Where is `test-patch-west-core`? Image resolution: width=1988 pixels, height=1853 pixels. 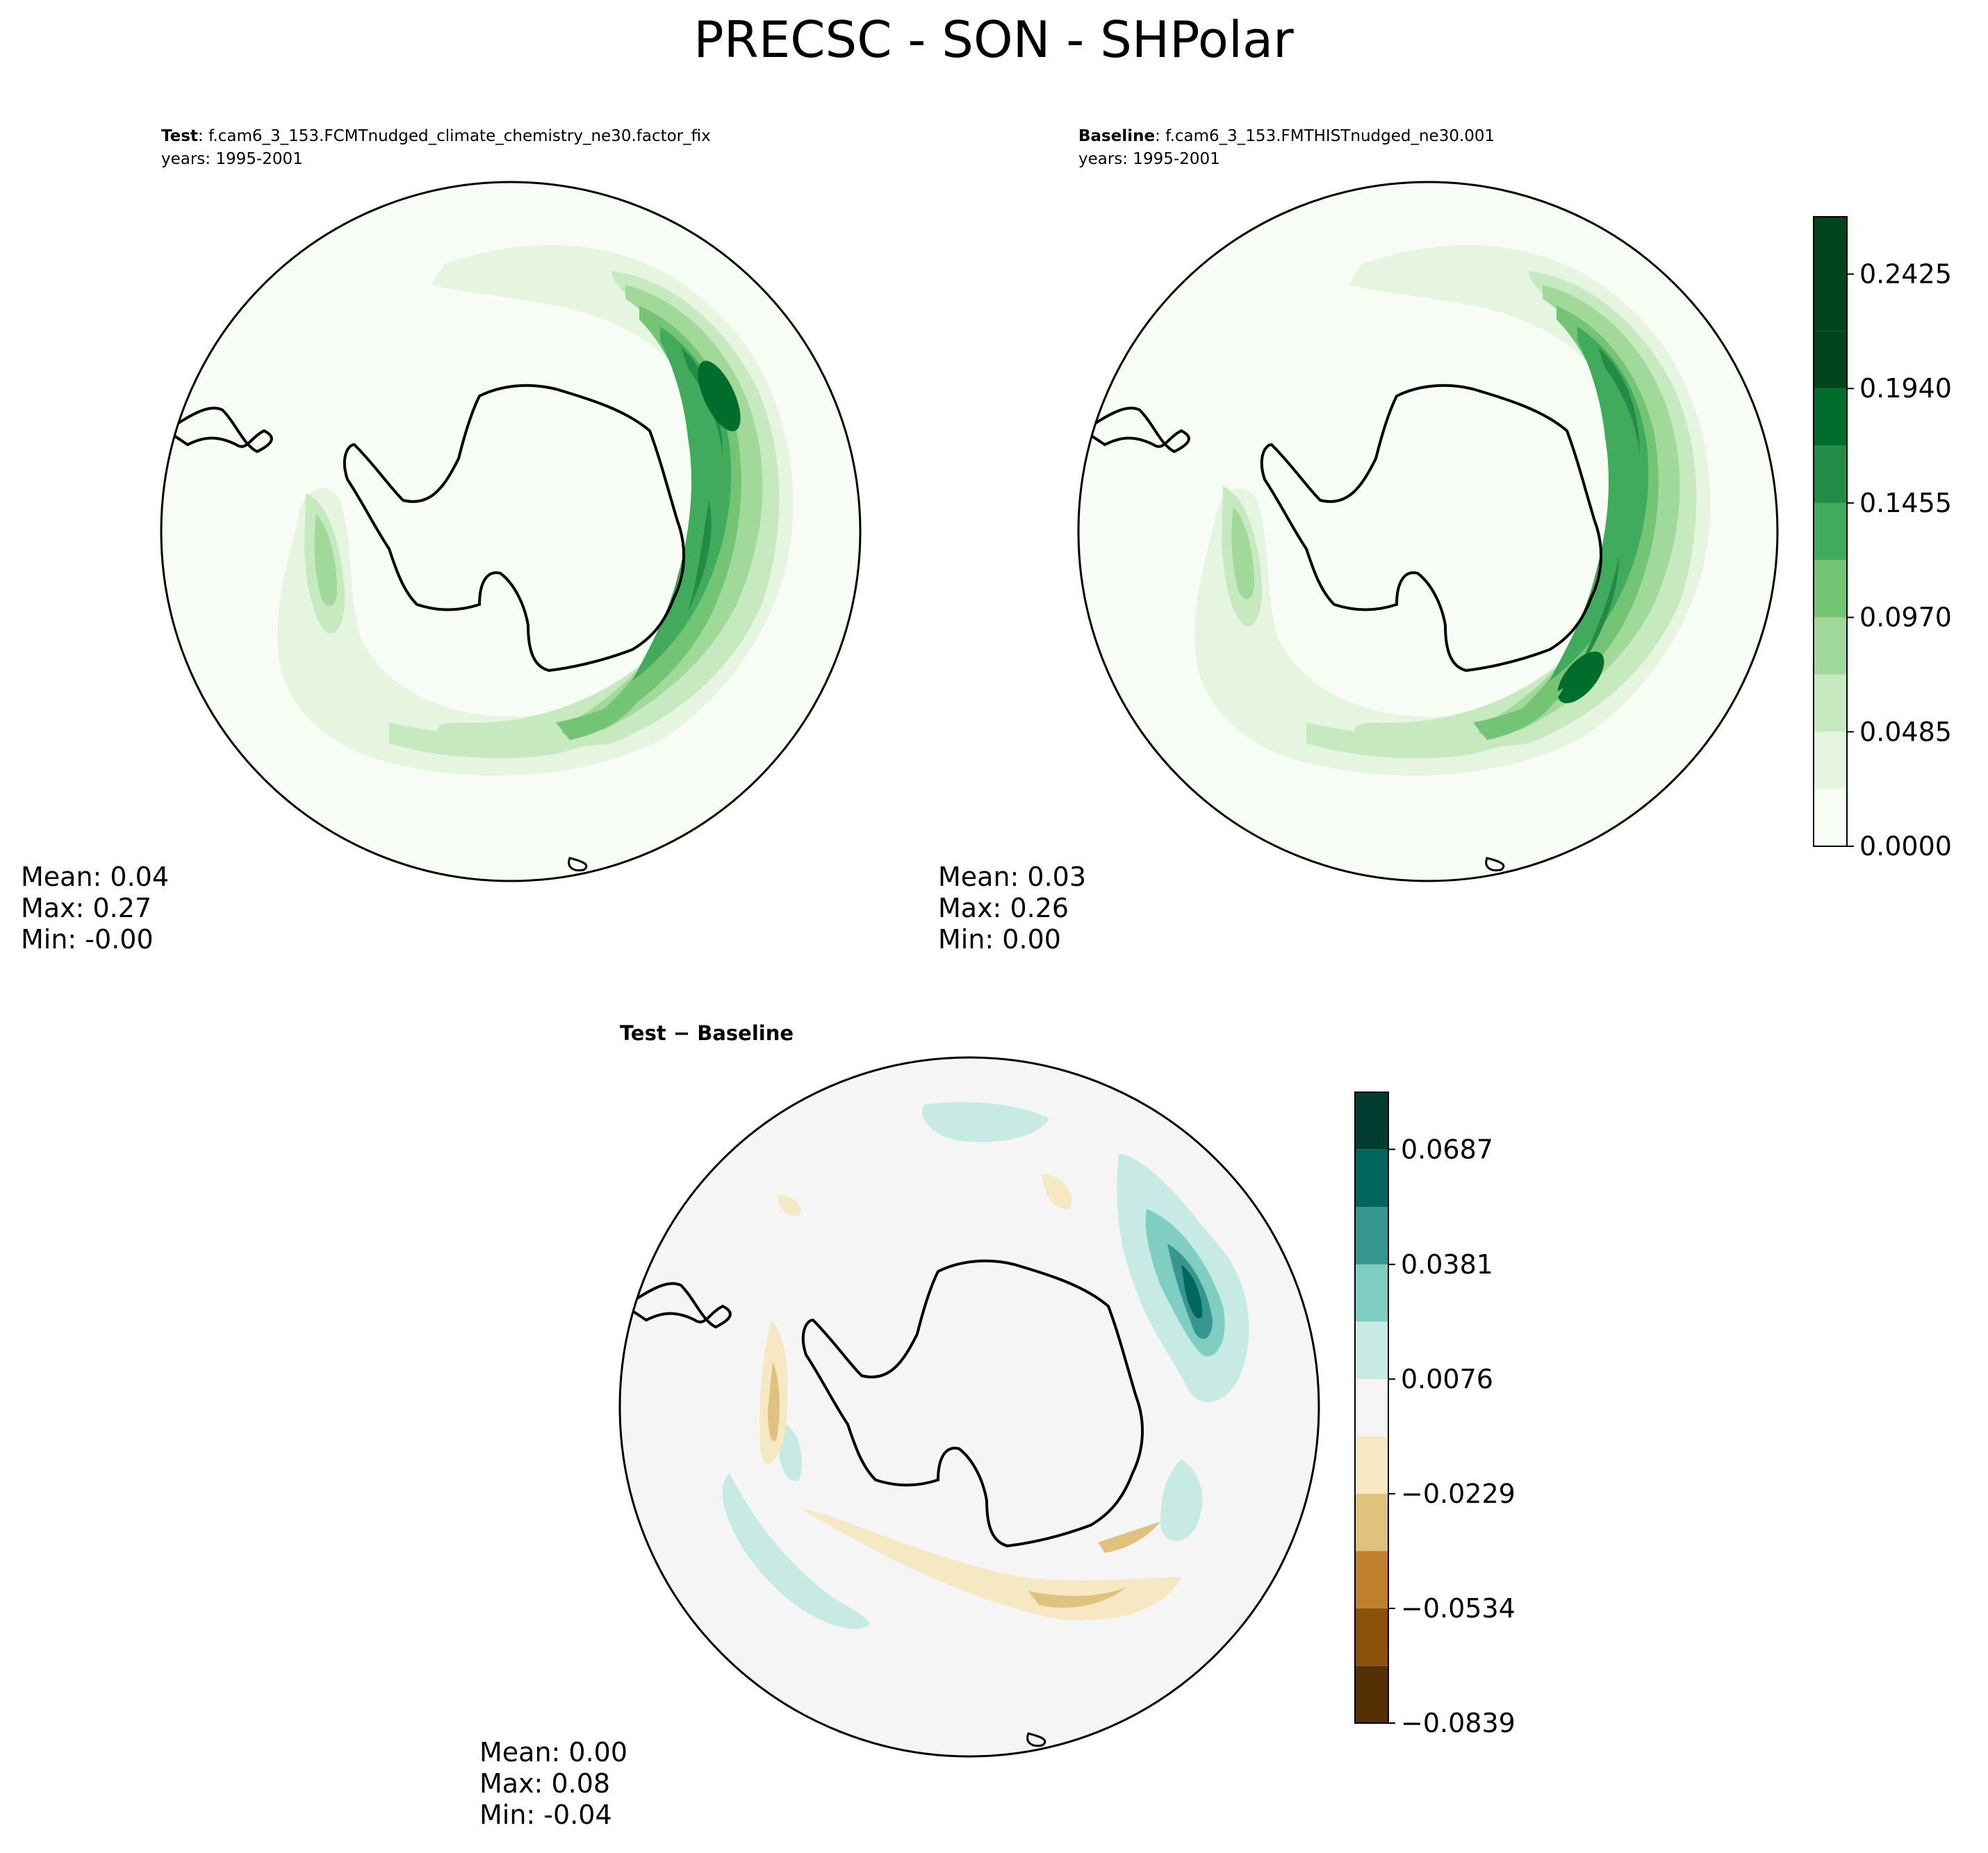 test-patch-west-core is located at coordinates (325, 560).